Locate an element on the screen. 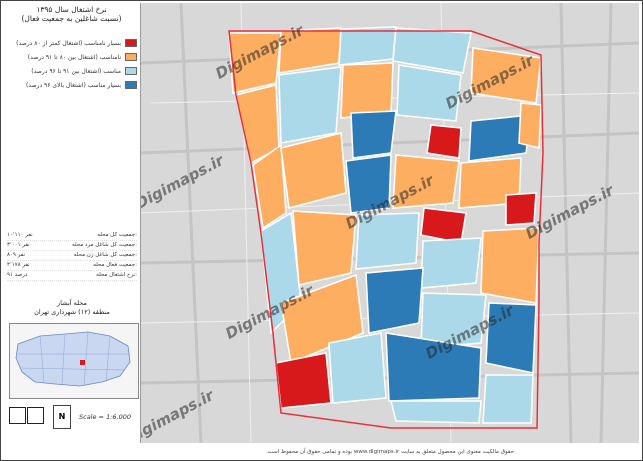  legend-item-poor: نامناسب (اشتغال بین ۸۰ تا ۹۱ درصد) is located at coordinates (72, 57).